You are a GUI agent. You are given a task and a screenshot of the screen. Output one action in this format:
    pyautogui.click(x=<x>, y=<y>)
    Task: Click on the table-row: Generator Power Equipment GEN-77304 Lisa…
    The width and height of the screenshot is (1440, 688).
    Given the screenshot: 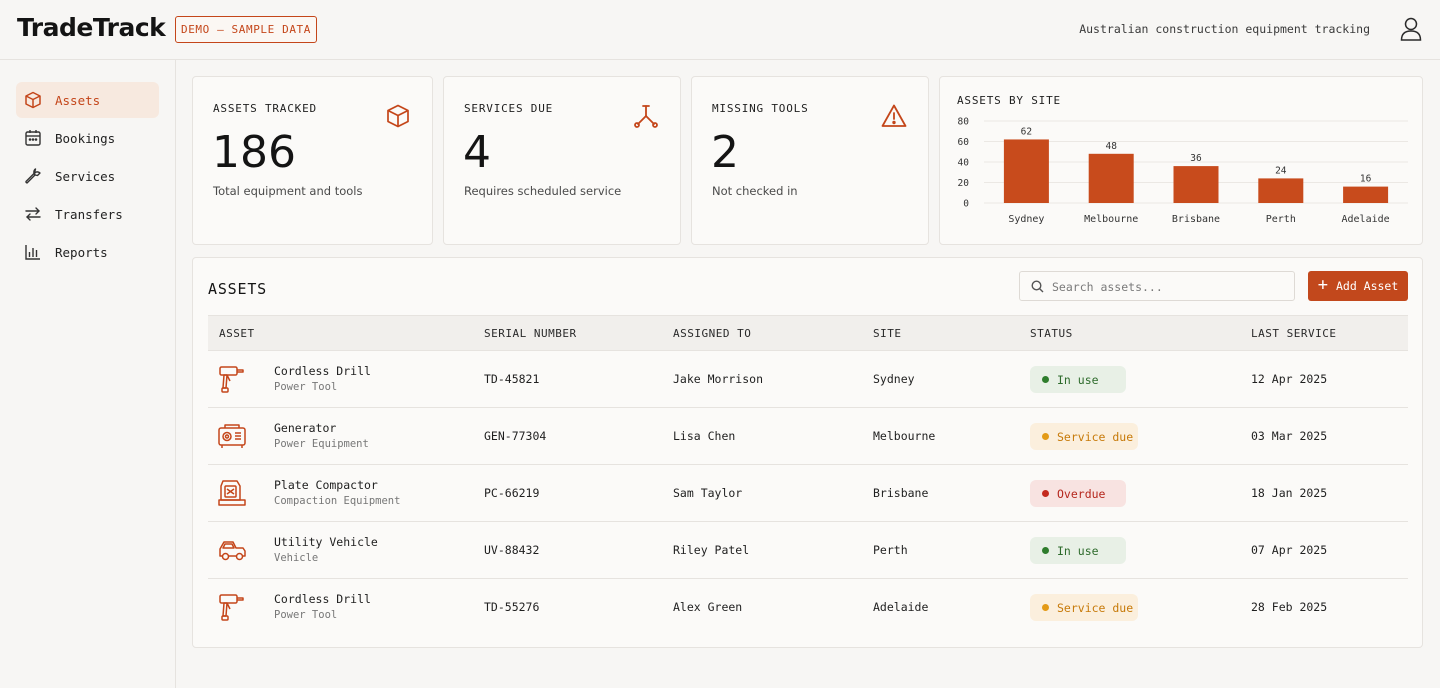 What is the action you would take?
    pyautogui.click(x=808, y=436)
    